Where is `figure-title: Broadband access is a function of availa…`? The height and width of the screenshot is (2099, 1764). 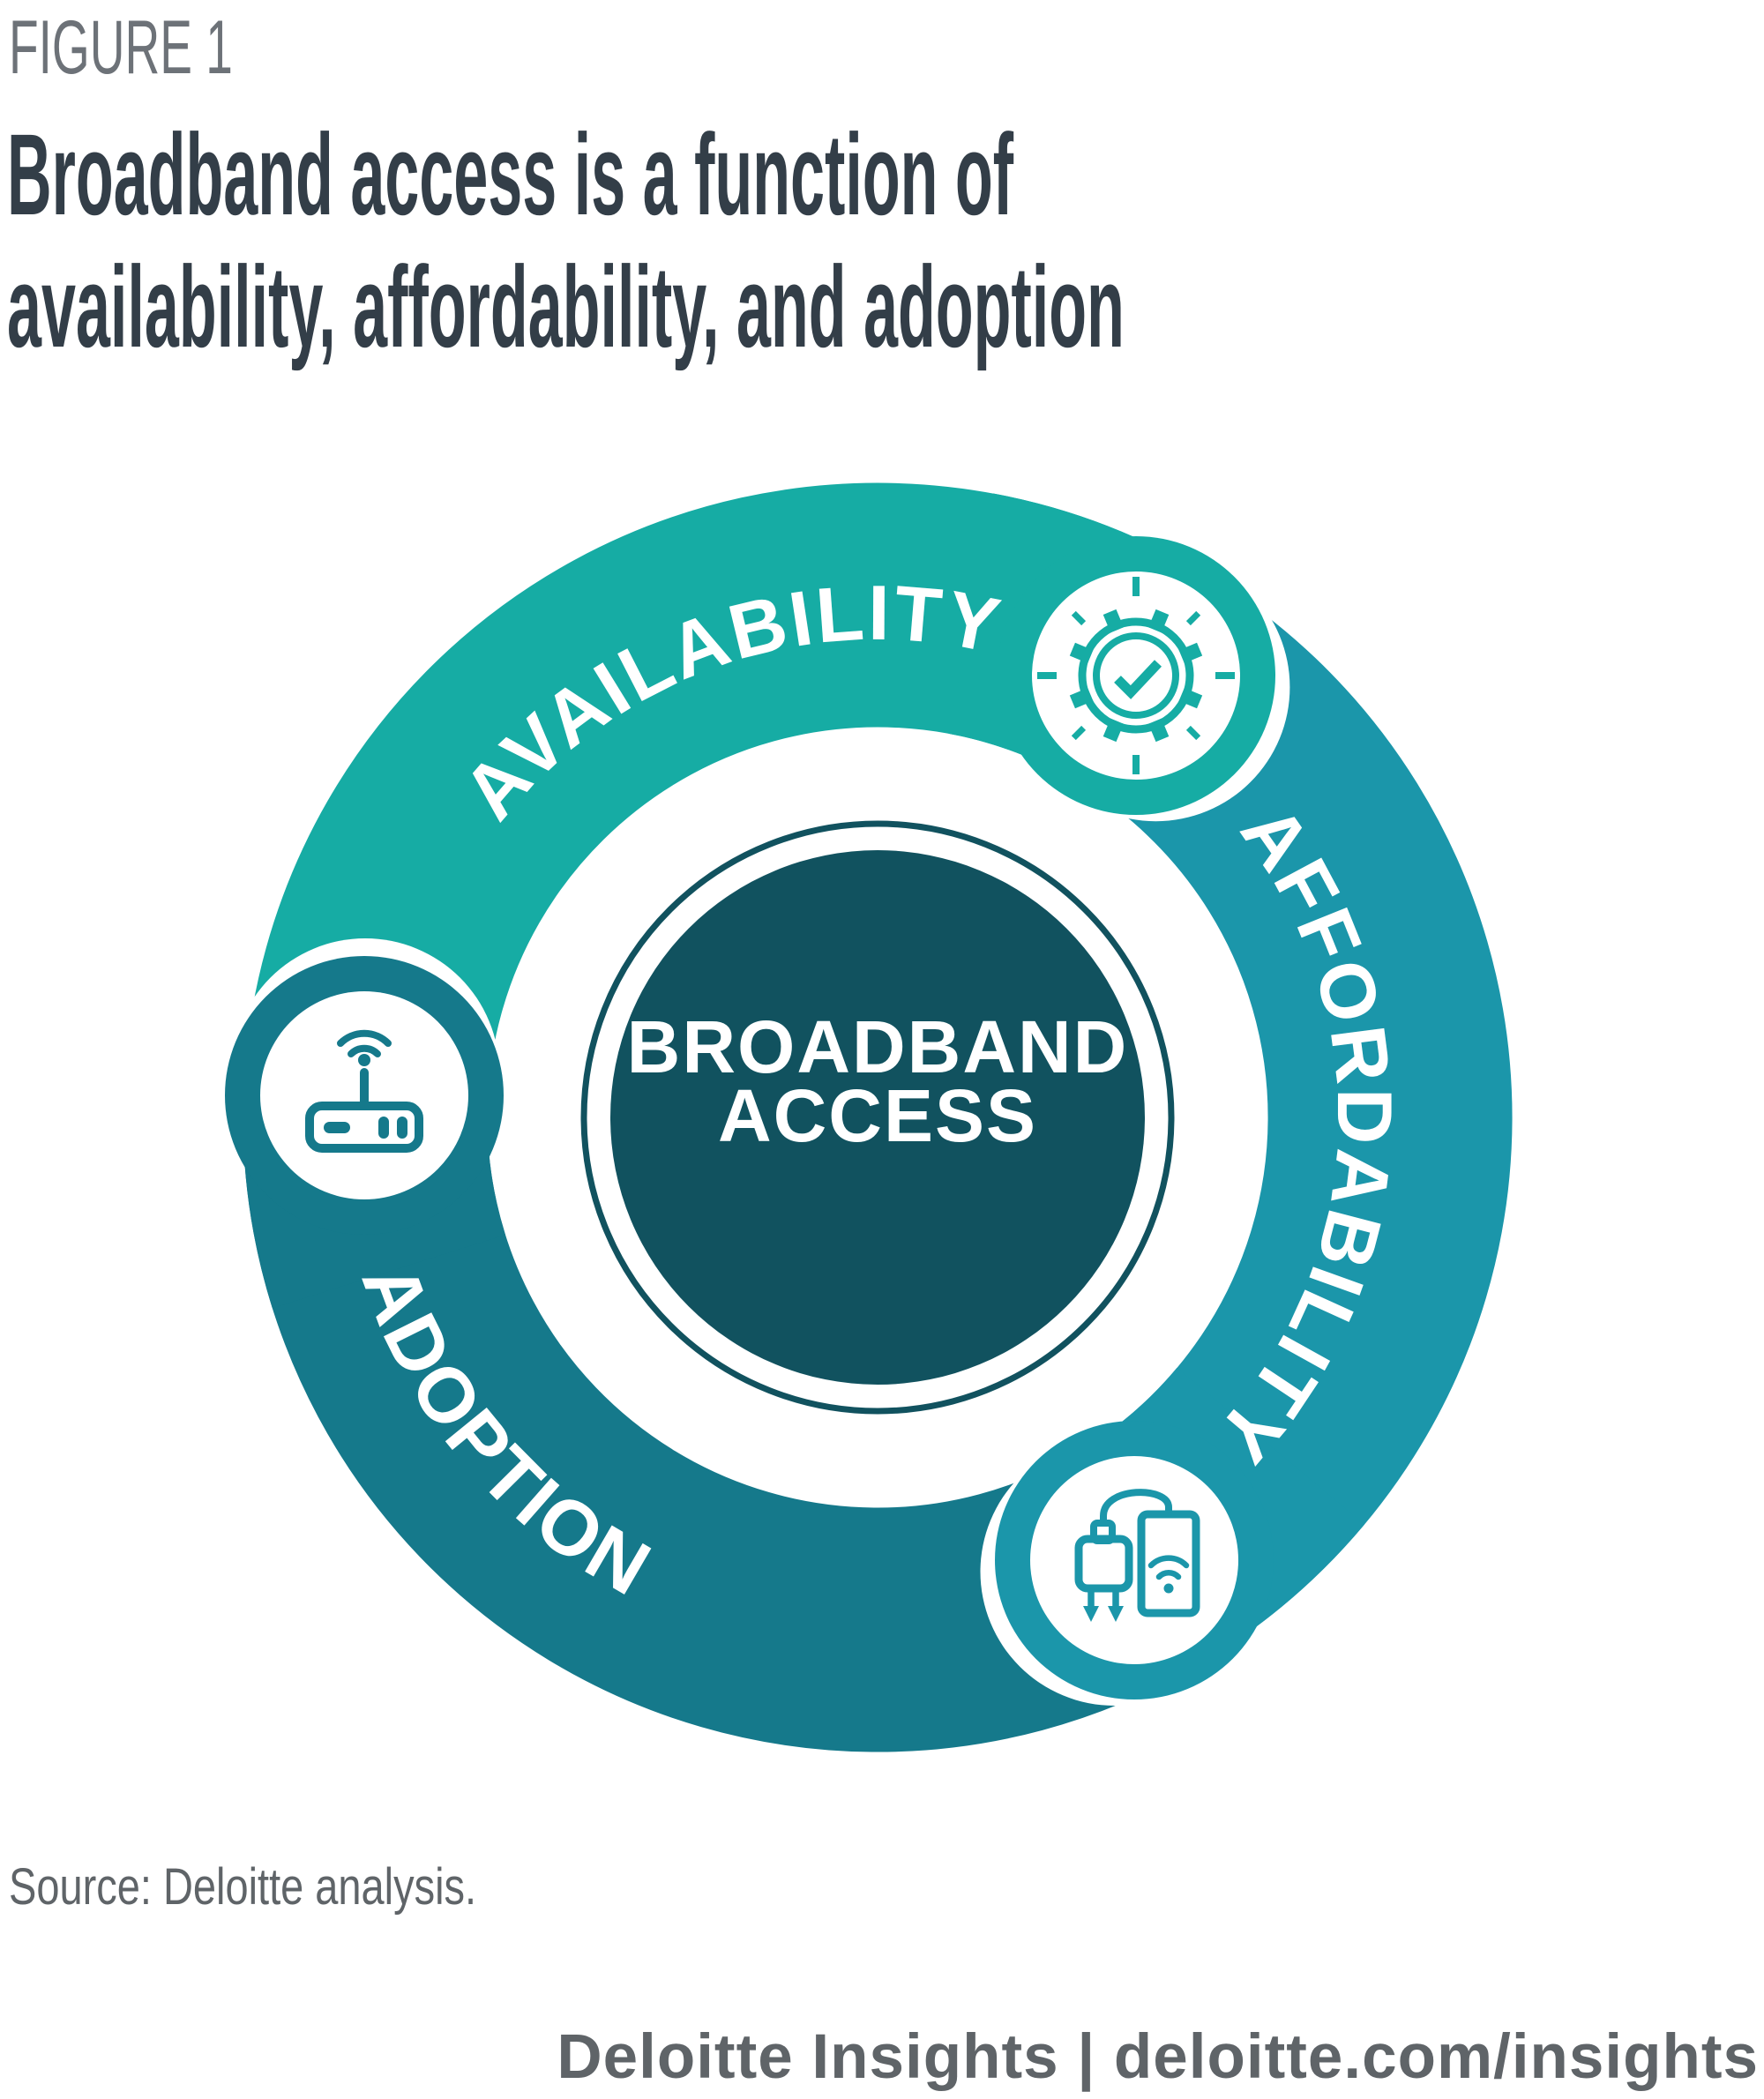 figure-title: Broadband access is a function of availa… is located at coordinates (566, 241).